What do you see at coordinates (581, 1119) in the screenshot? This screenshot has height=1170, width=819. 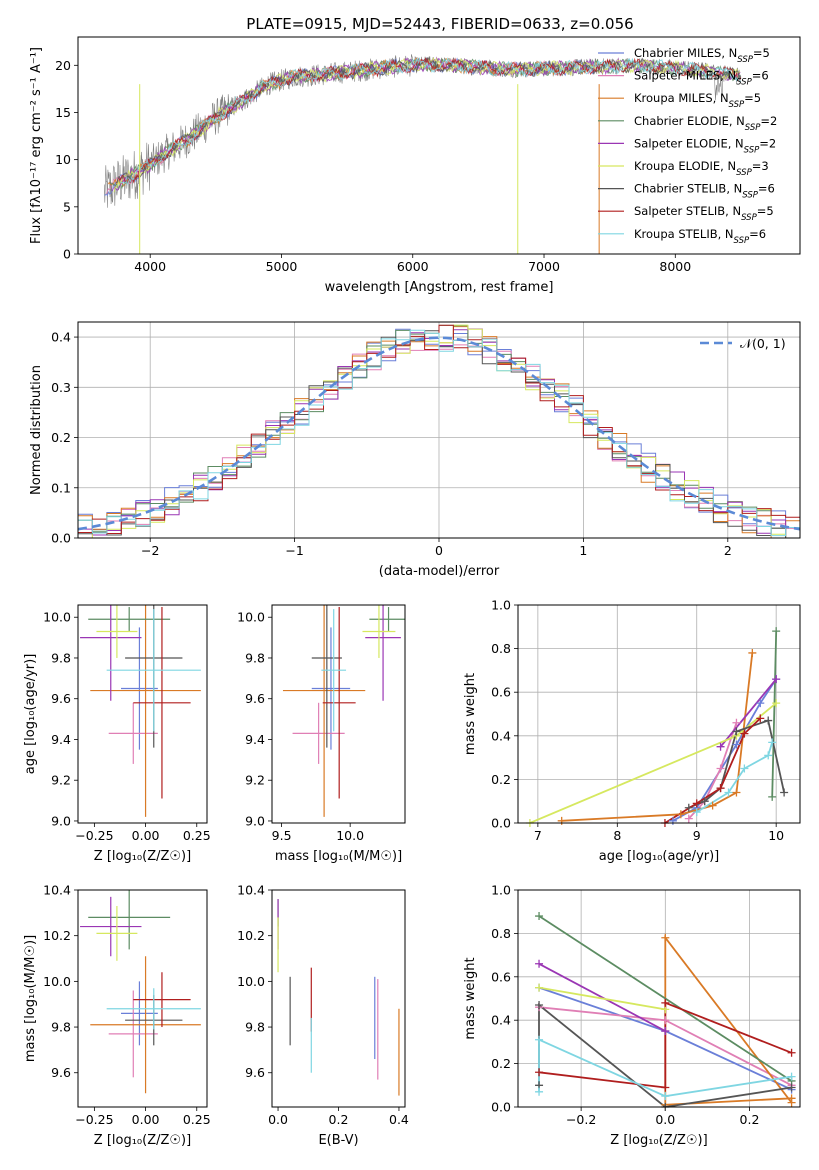 I see `x-tick-label: −0.2` at bounding box center [581, 1119].